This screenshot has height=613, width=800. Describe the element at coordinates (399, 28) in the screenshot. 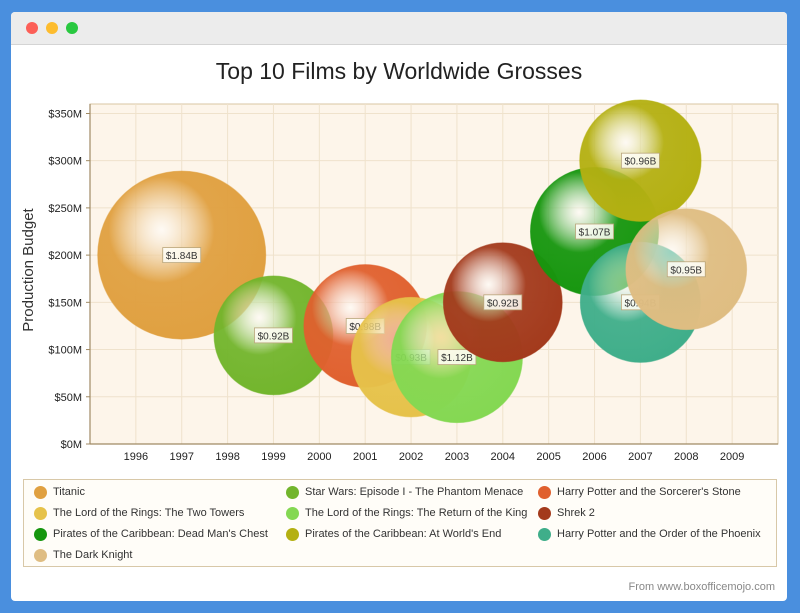

I see `title-bar` at that location.